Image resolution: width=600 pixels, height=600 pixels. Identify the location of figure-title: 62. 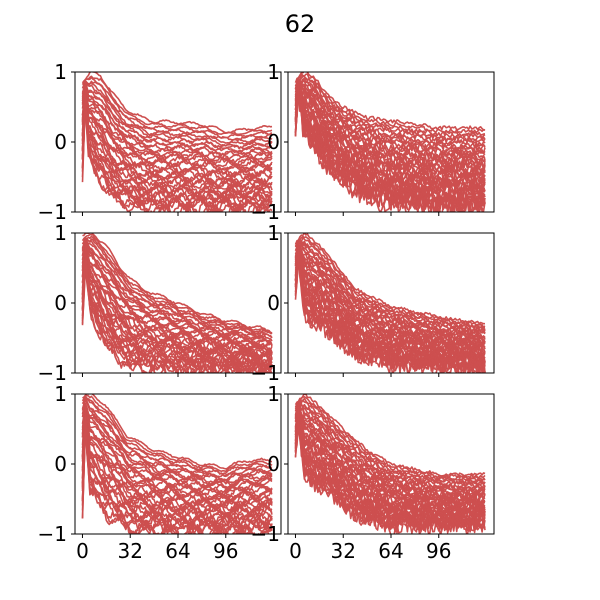
(300, 24).